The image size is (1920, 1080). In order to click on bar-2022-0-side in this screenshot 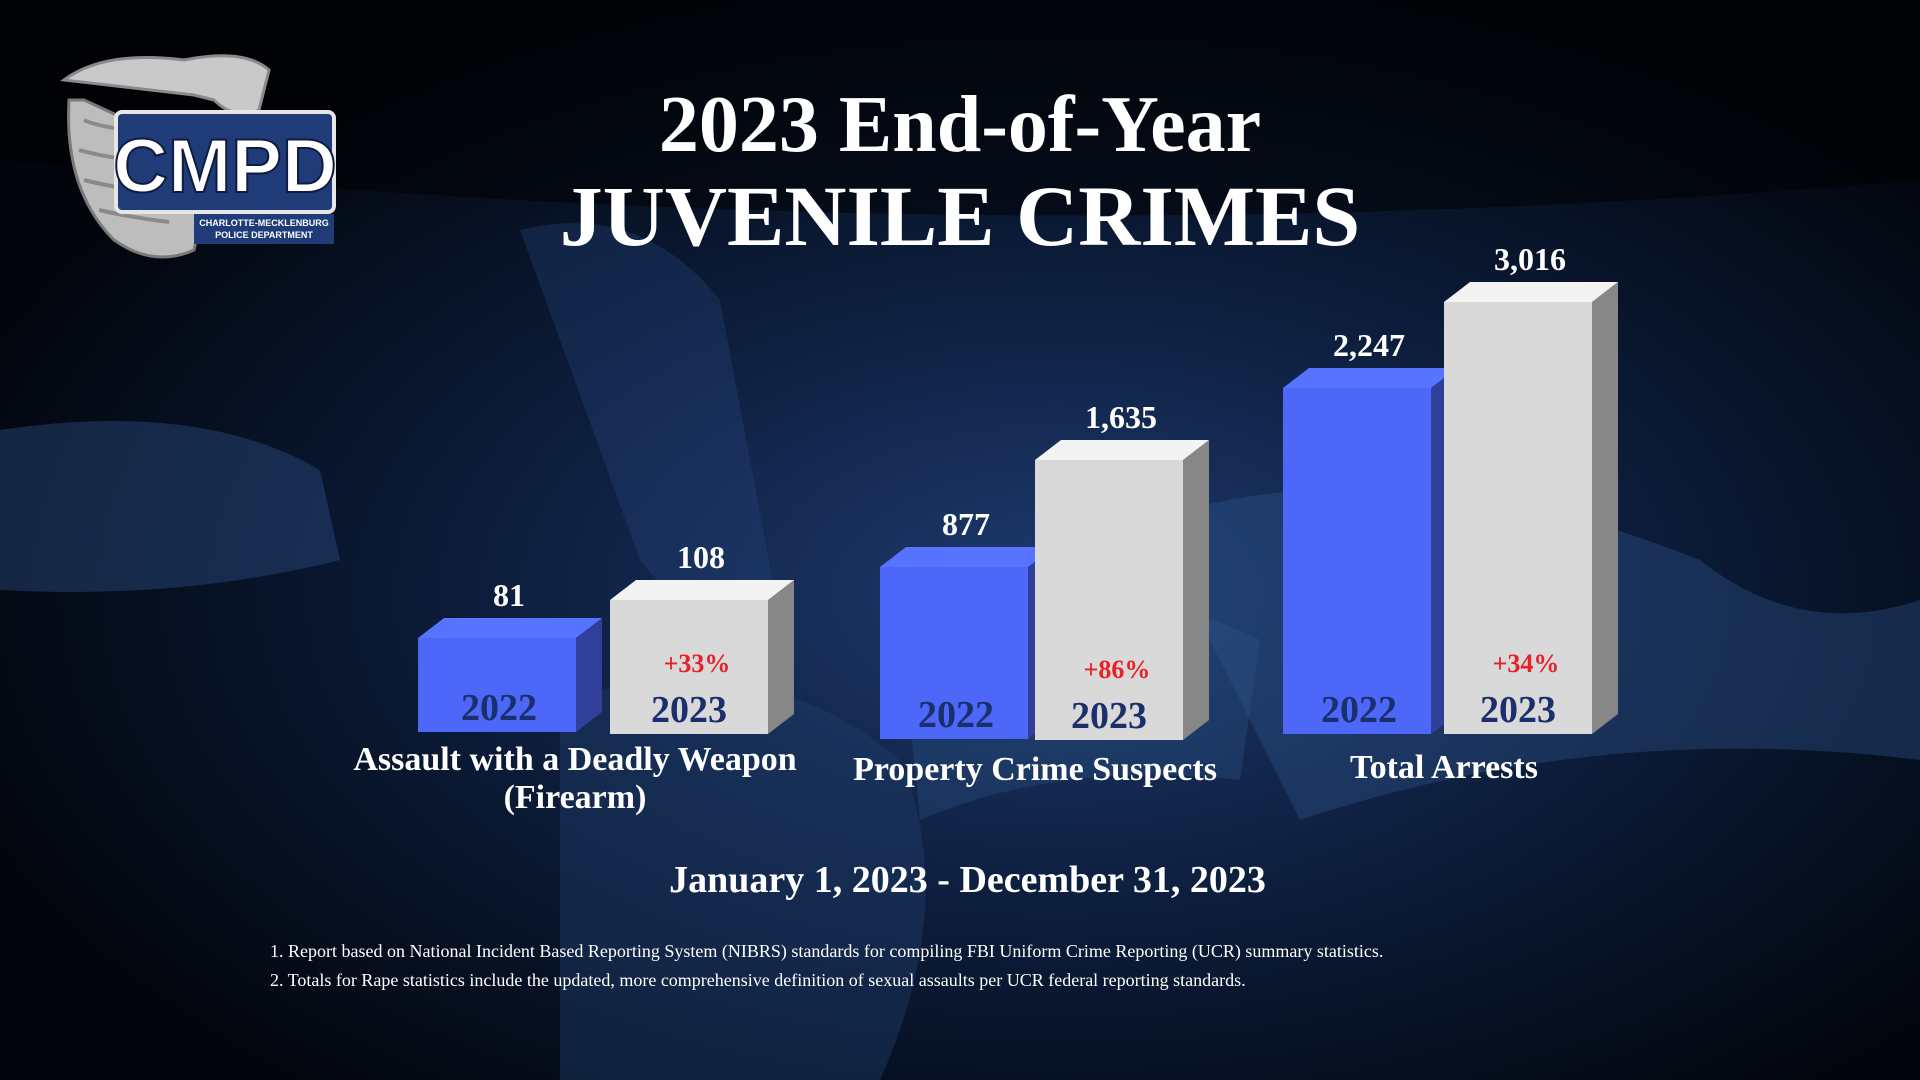, I will do `click(589, 675)`.